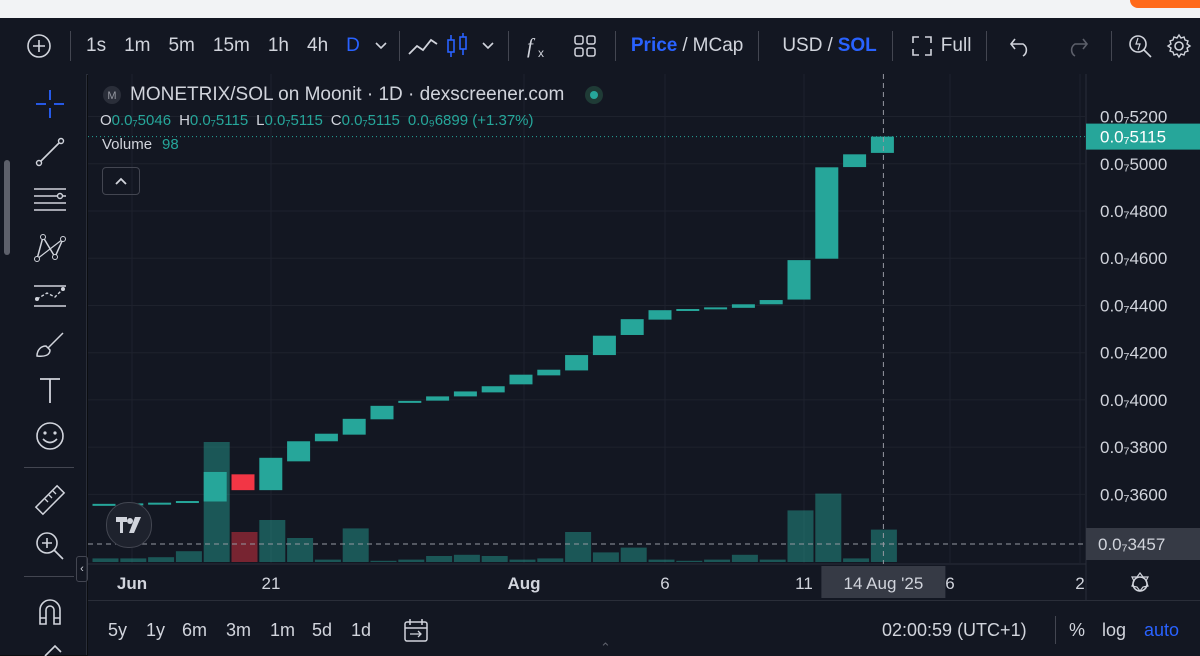 The height and width of the screenshot is (656, 1200). What do you see at coordinates (457, 46) in the screenshot?
I see `candles-icon` at bounding box center [457, 46].